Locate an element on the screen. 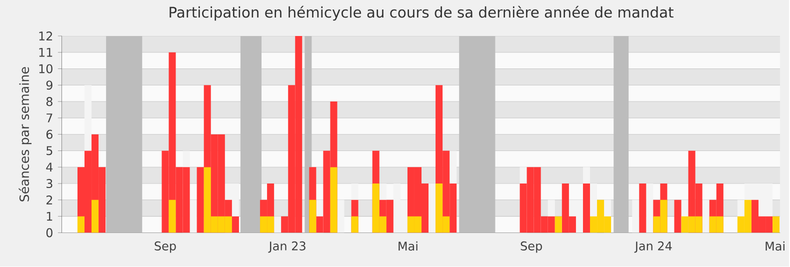 This screenshot has width=790, height=267. y-tick-label: 3 is located at coordinates (49, 183).